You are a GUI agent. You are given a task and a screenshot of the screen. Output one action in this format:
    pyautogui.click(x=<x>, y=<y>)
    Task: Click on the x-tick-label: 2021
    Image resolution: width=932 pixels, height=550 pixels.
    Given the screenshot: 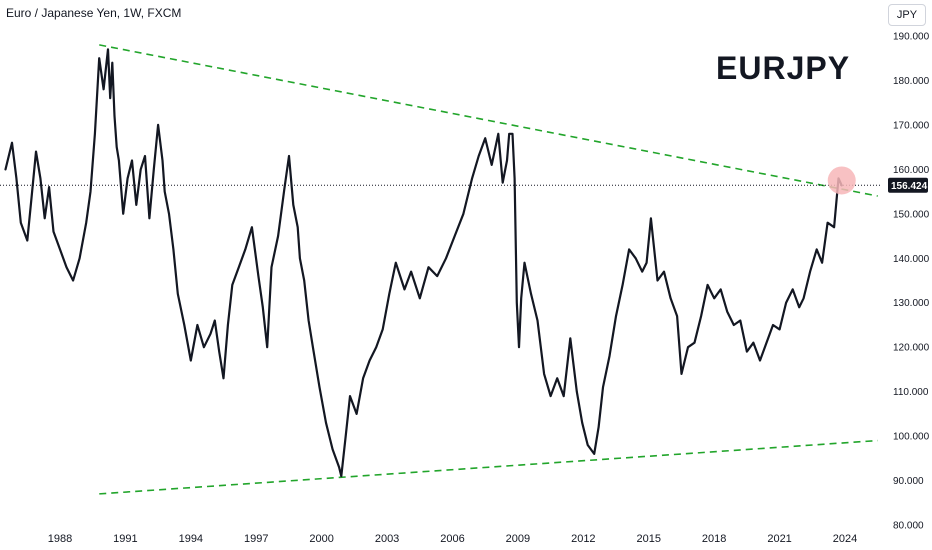 What is the action you would take?
    pyautogui.click(x=779, y=539)
    